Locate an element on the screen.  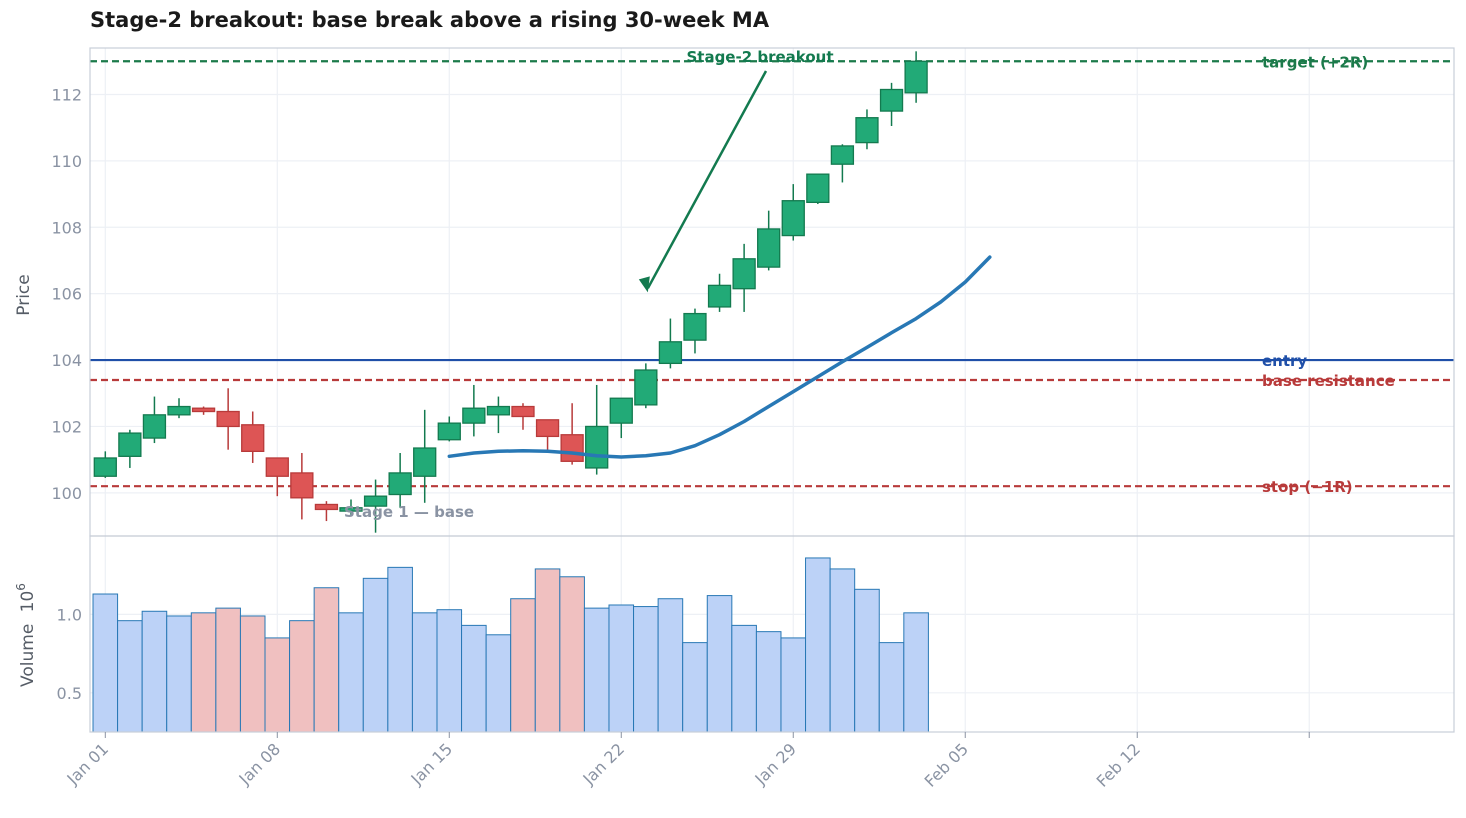
level-label: stop (−1R) is located at coordinates (1307, 487).